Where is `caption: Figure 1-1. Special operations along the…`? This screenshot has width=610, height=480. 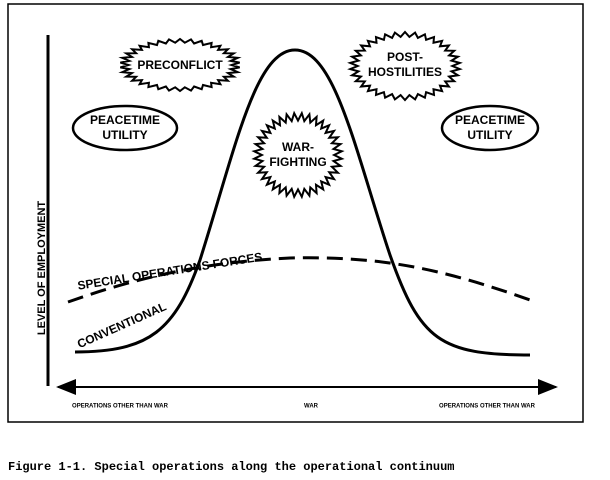 caption: Figure 1-1. Special operations along the… is located at coordinates (231, 467).